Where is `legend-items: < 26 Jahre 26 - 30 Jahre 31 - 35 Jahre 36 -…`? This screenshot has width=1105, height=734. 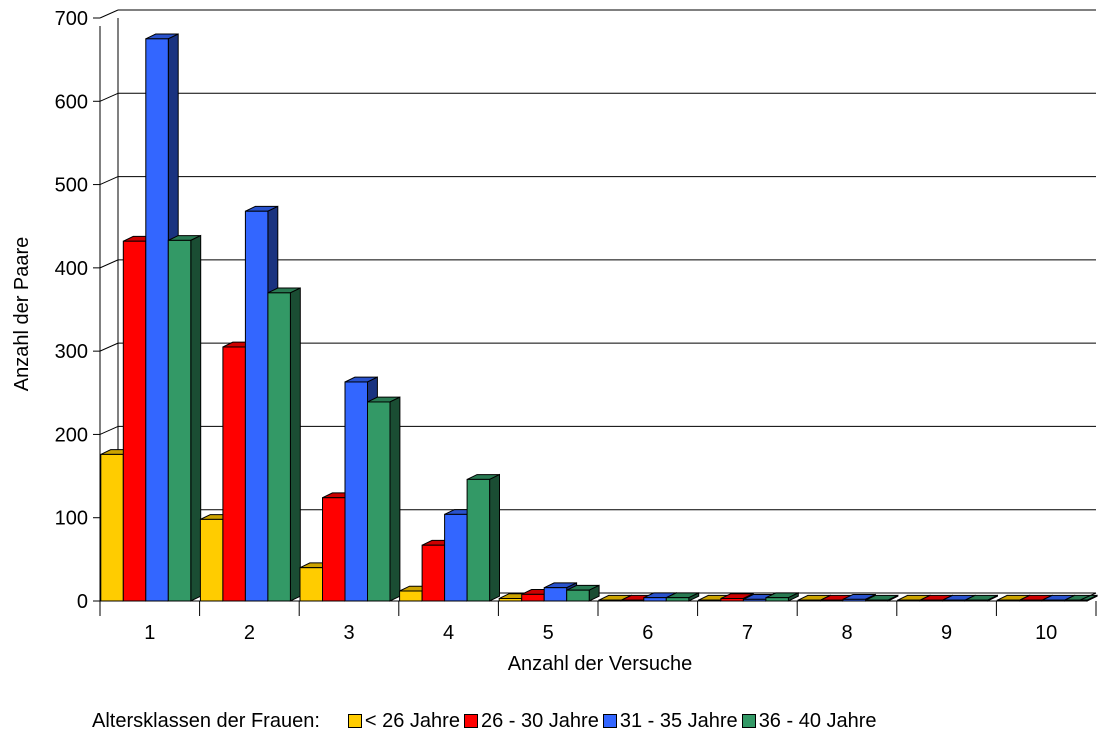 legend-items: < 26 Jahre 26 - 30 Jahre 31 - 35 Jahre 36 -… is located at coordinates (614, 721).